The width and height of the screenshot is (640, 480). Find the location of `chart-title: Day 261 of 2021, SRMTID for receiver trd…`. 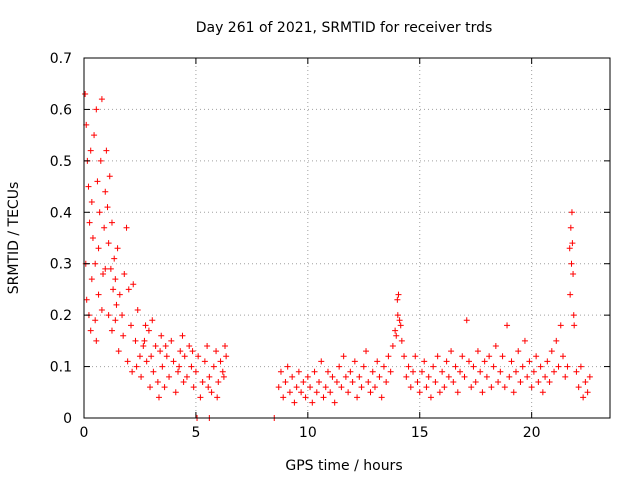

chart-title: Day 261 of 2021, SRMTID for receiver trd… is located at coordinates (344, 28).